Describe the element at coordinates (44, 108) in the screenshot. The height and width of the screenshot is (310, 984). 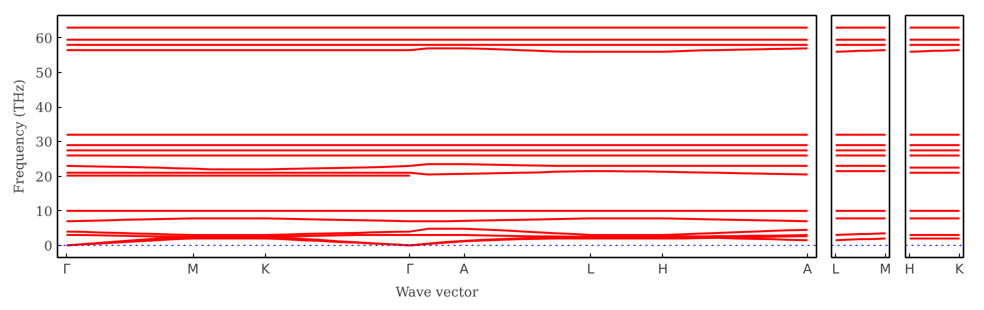
I see `y-tick-label: 40` at that location.